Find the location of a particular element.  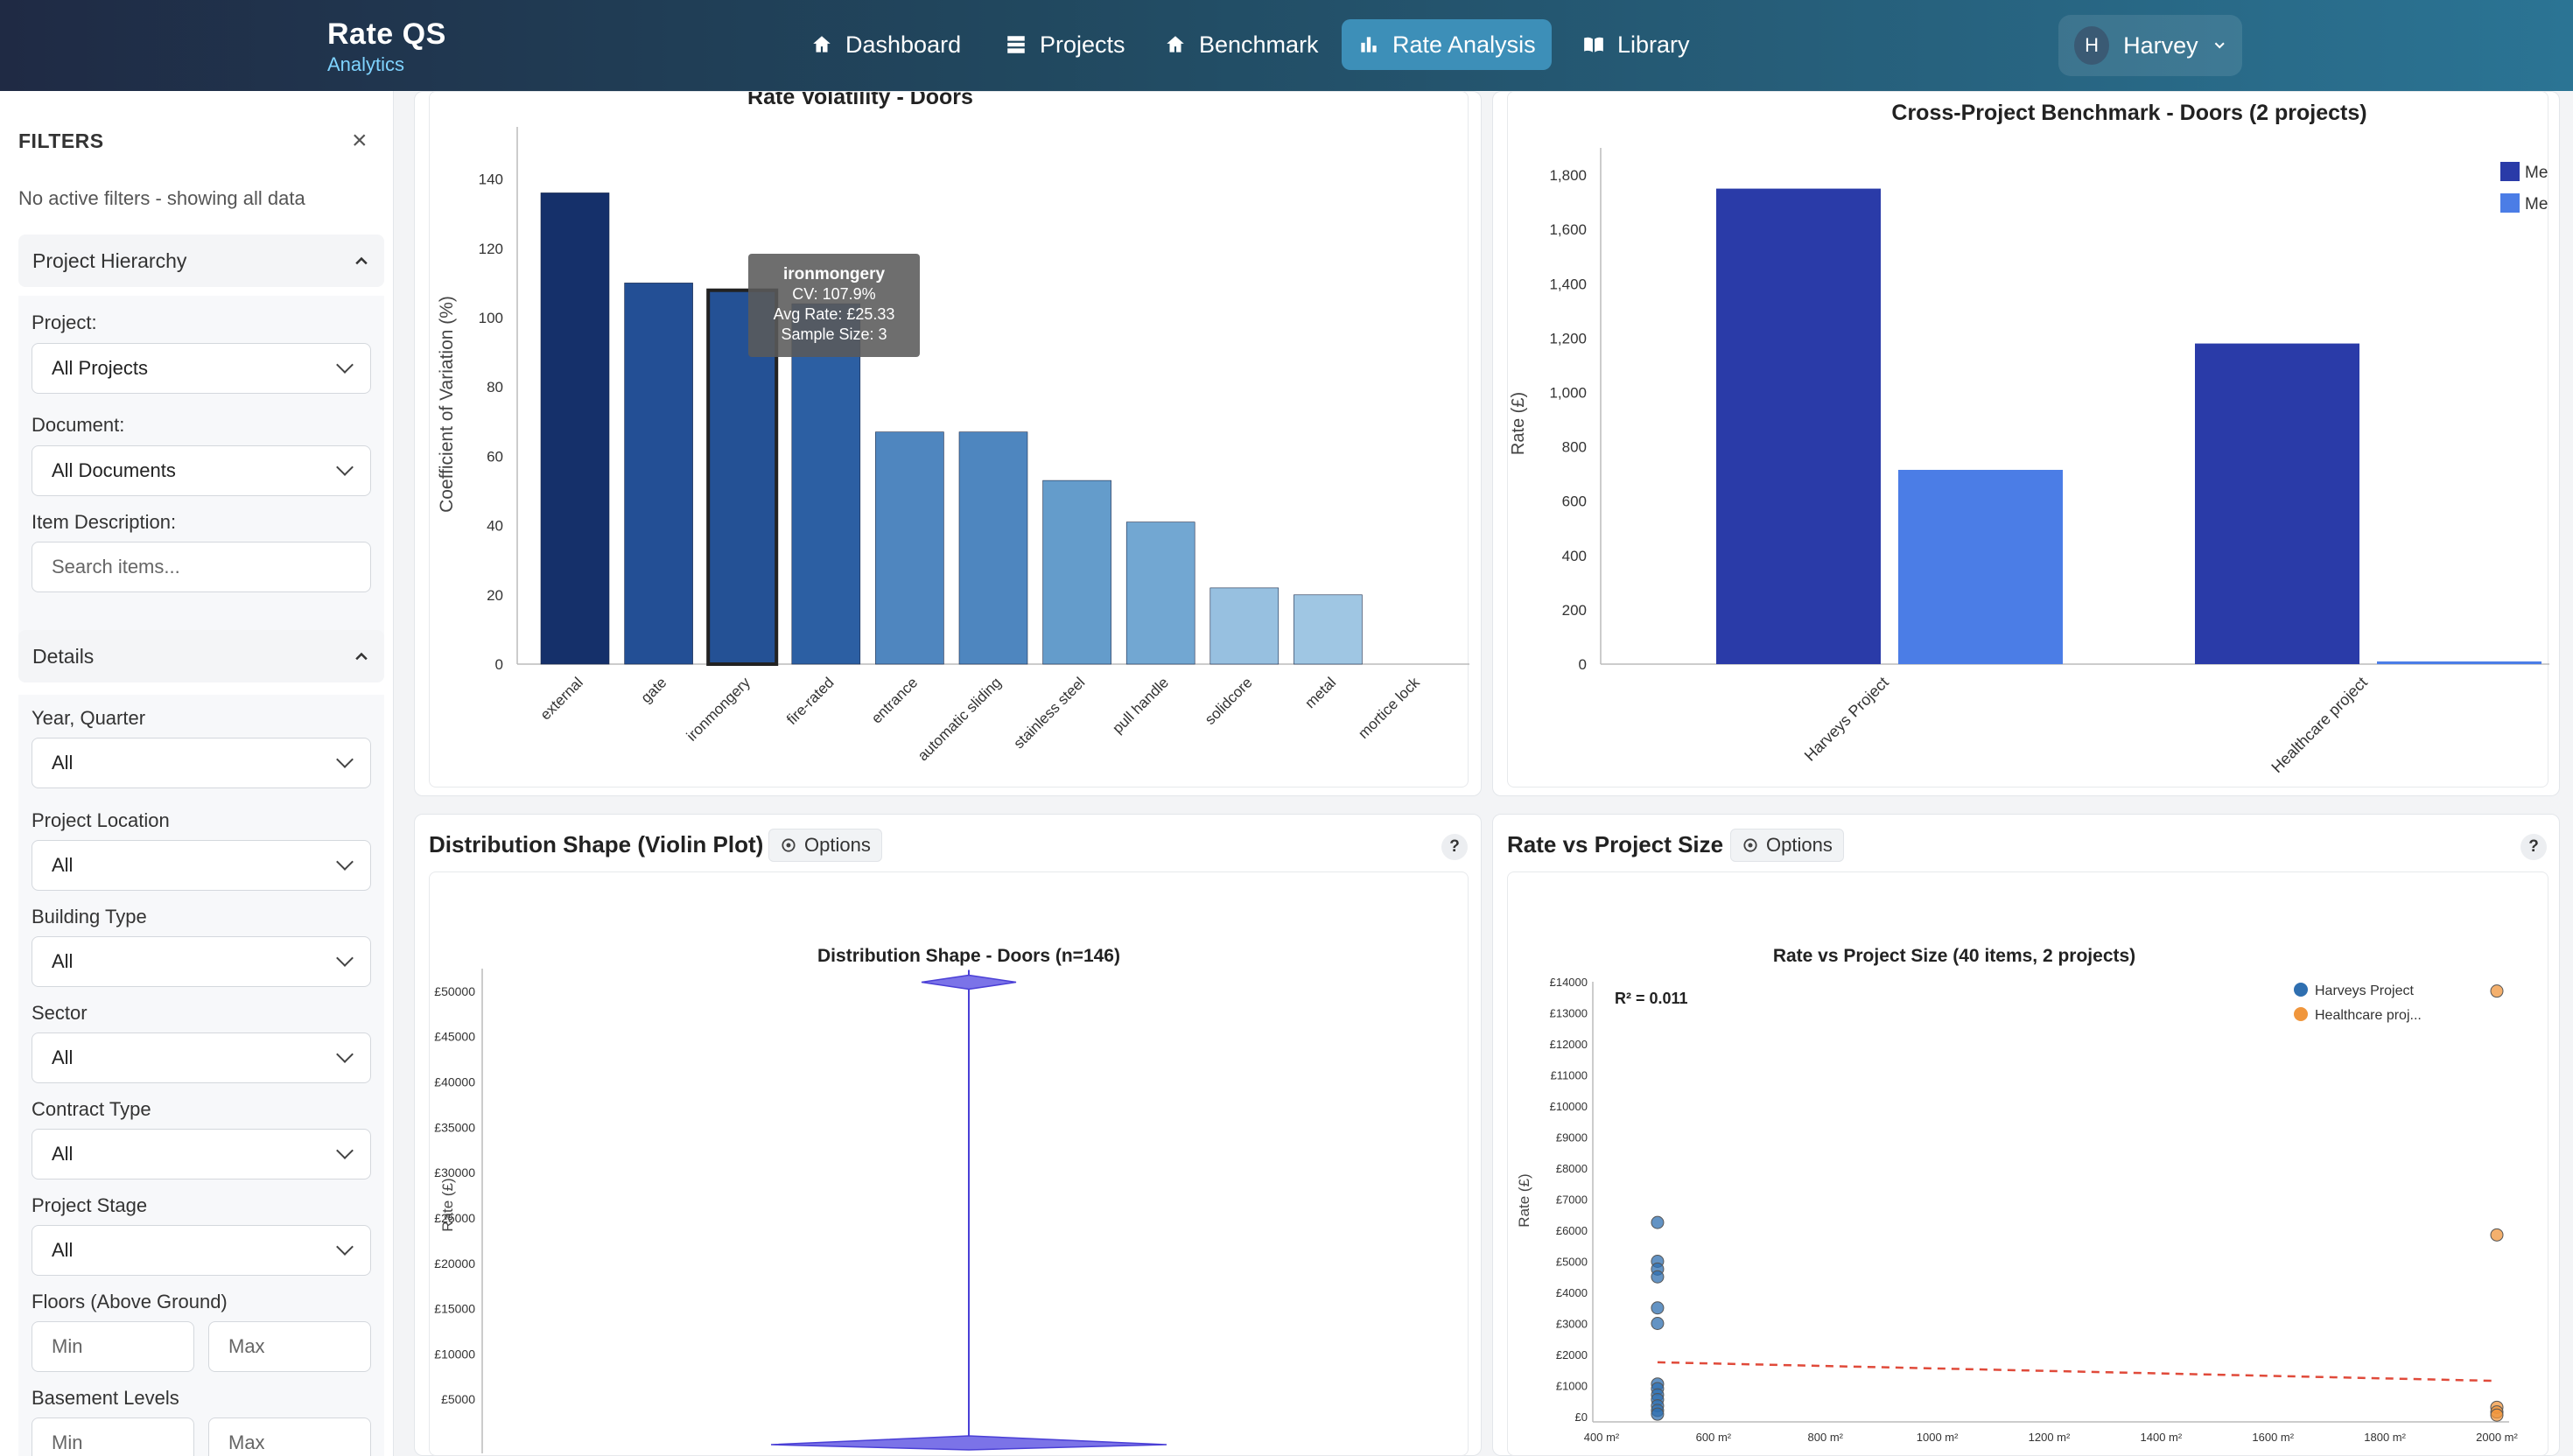

brand-logo: Rate QS Analytics is located at coordinates (386, 47).